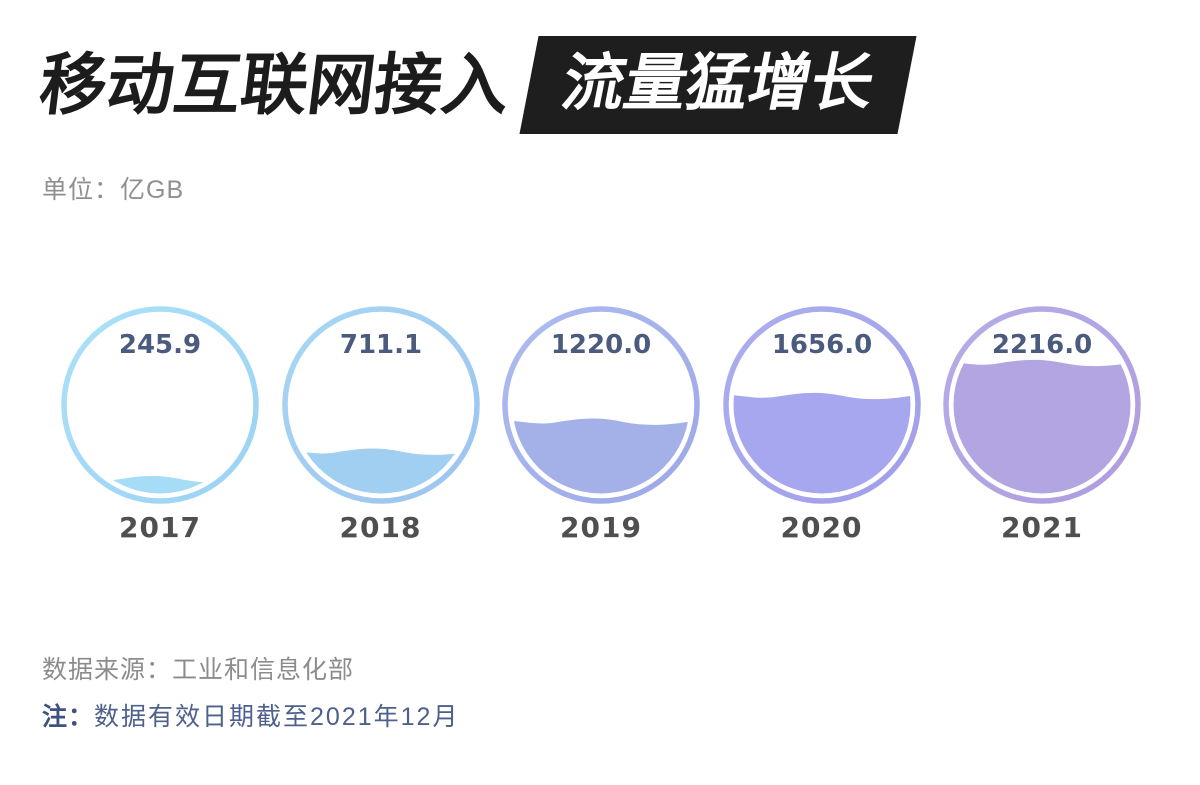 The height and width of the screenshot is (785, 1200). What do you see at coordinates (821, 527) in the screenshot?
I see `gauge-year-label: 2020` at bounding box center [821, 527].